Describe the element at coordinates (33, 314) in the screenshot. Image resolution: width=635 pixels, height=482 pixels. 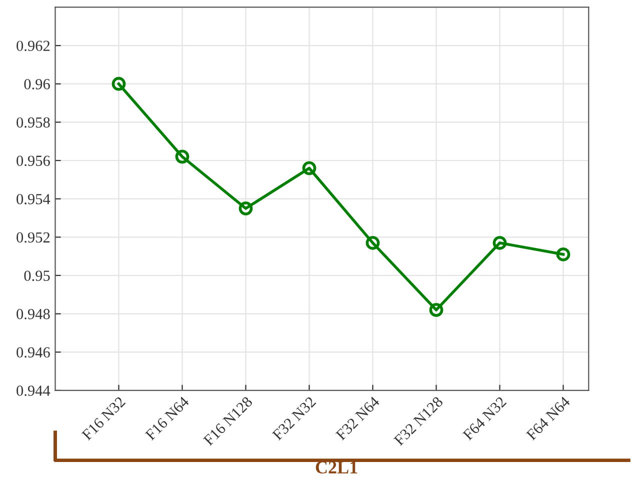
I see `y-tick-label: 0.948` at that location.